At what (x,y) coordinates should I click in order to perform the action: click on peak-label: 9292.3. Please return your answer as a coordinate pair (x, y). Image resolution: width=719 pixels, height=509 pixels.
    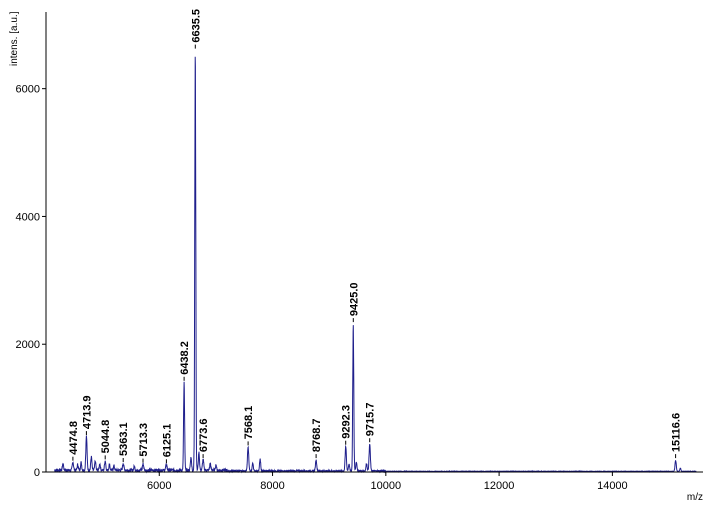
    Looking at the image, I should click on (347, 422).